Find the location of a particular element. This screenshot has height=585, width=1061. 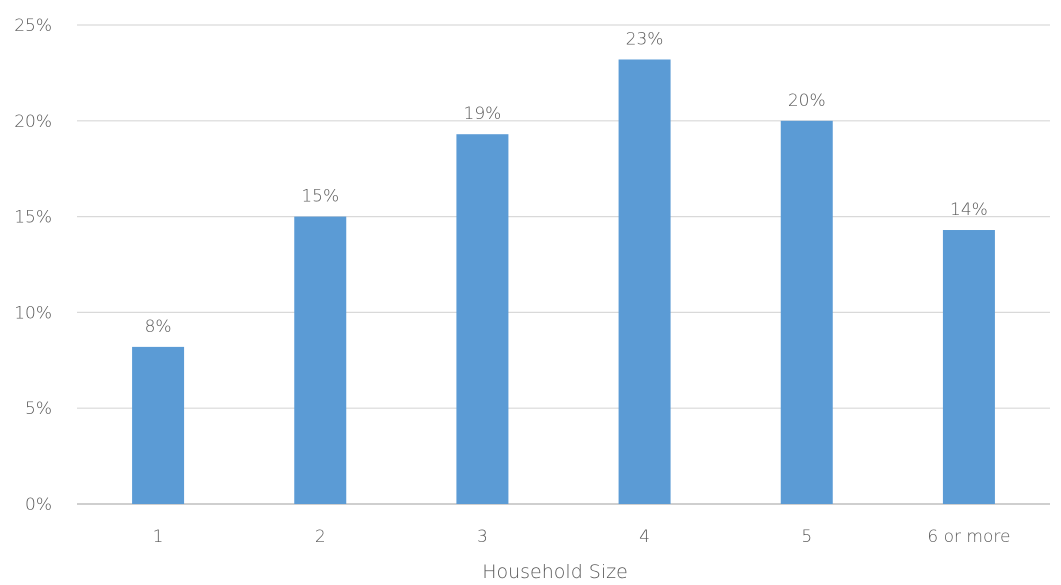

y-tick-label: 15% is located at coordinates (33, 218).